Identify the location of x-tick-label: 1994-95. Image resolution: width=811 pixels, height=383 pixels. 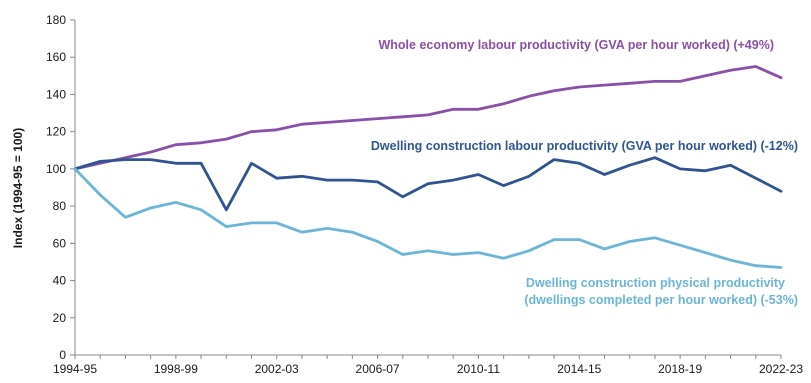
(75, 369).